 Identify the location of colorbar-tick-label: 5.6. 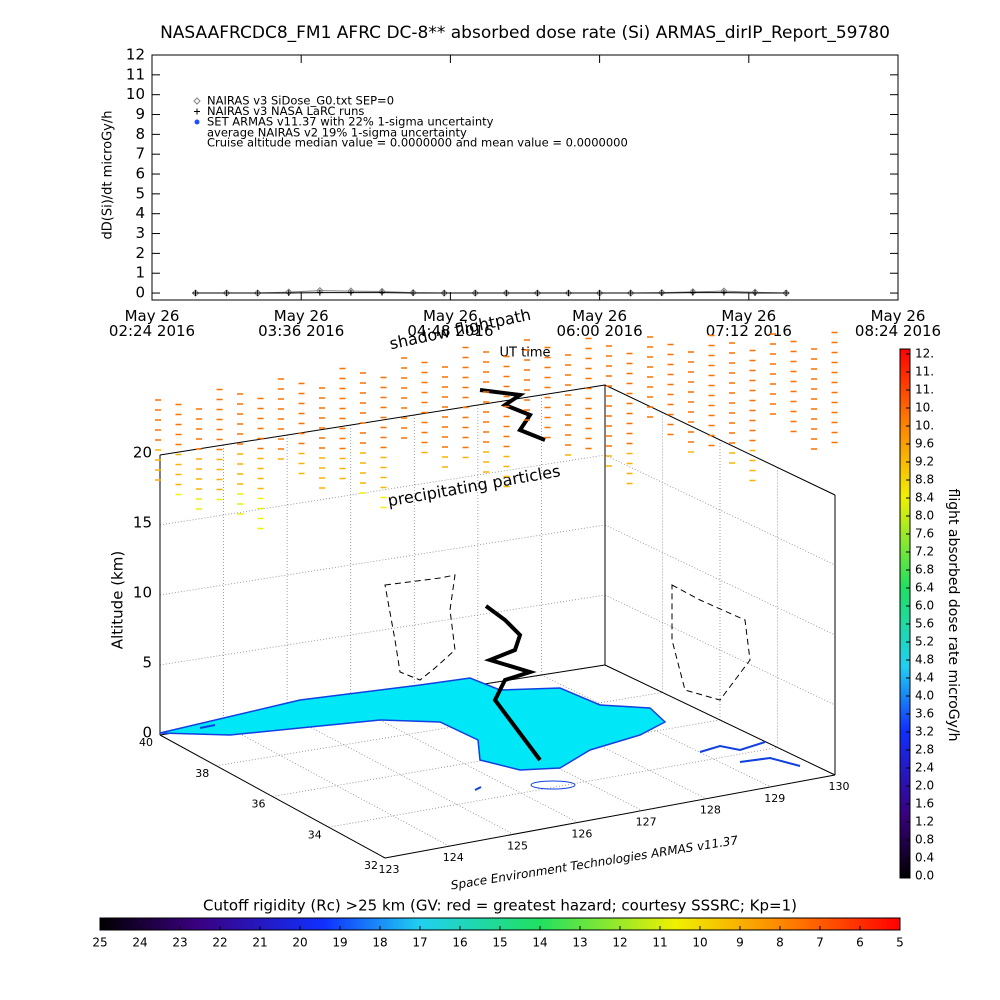
(924, 624).